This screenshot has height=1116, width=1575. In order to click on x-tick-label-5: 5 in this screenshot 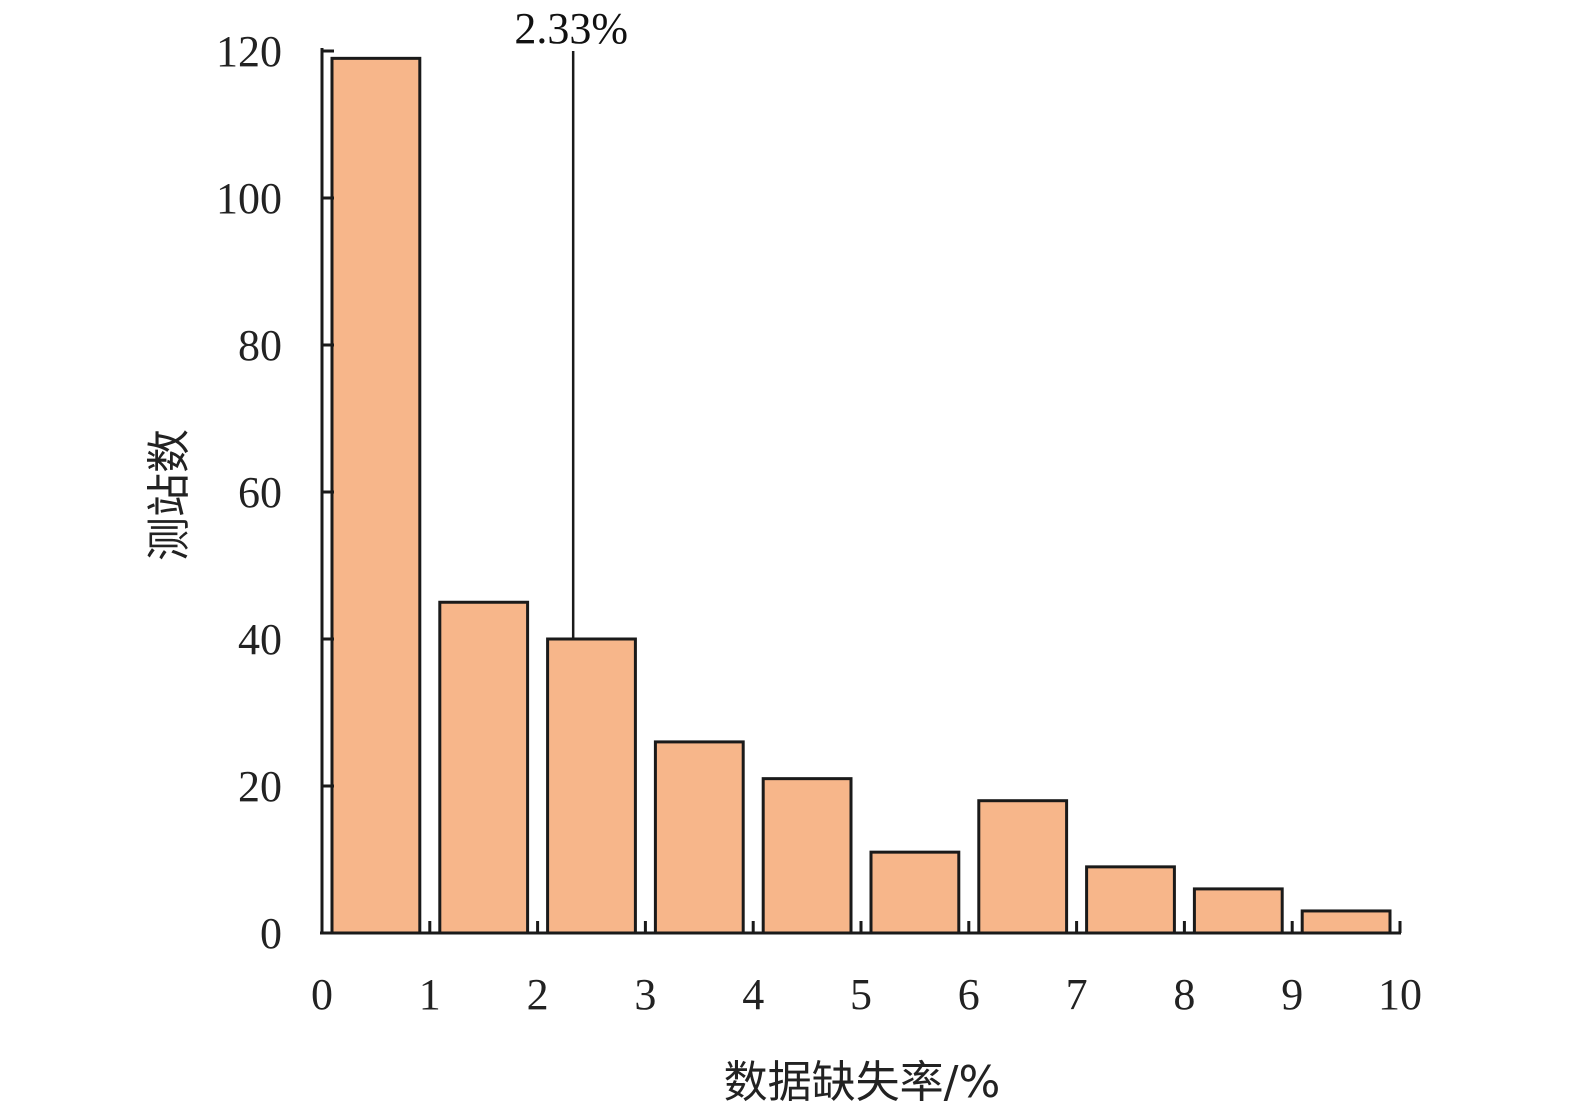, I will do `click(861, 994)`.